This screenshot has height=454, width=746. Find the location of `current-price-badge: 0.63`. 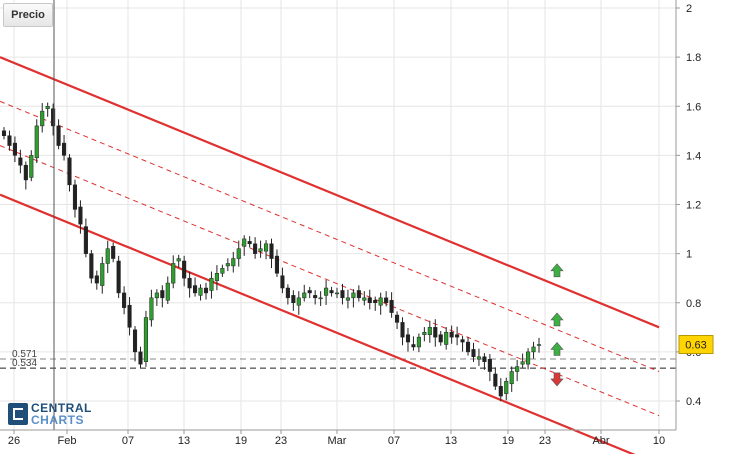

current-price-badge: 0.63 is located at coordinates (696, 345).